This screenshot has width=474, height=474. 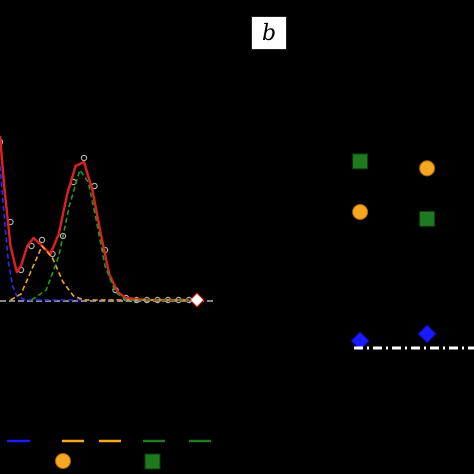 I want to click on legend-index-101: 101, so click(x=105, y=462).